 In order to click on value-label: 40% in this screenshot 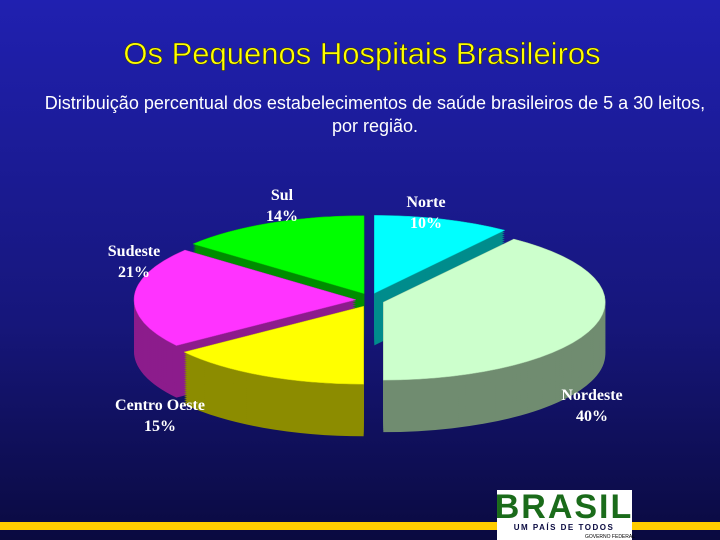, I will do `click(592, 416)`.